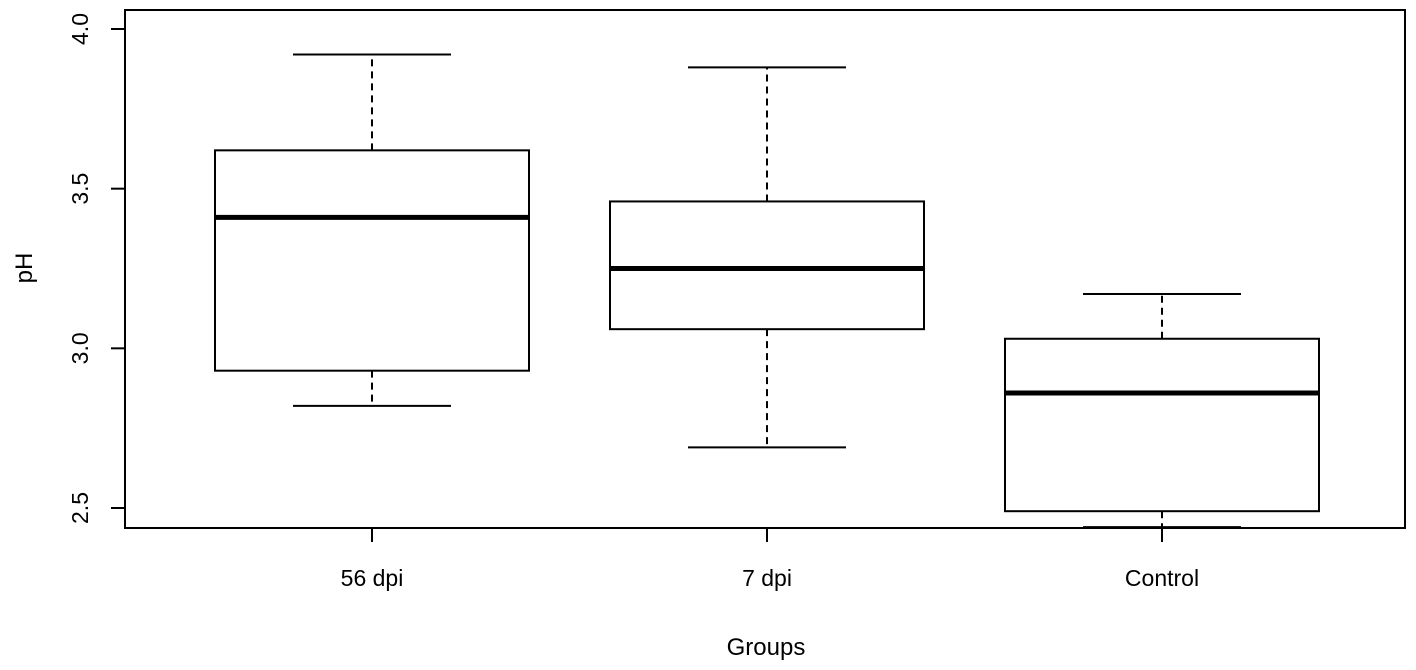 The width and height of the screenshot is (1416, 670). I want to click on y-tick-label-1: 3.0, so click(80, 348).